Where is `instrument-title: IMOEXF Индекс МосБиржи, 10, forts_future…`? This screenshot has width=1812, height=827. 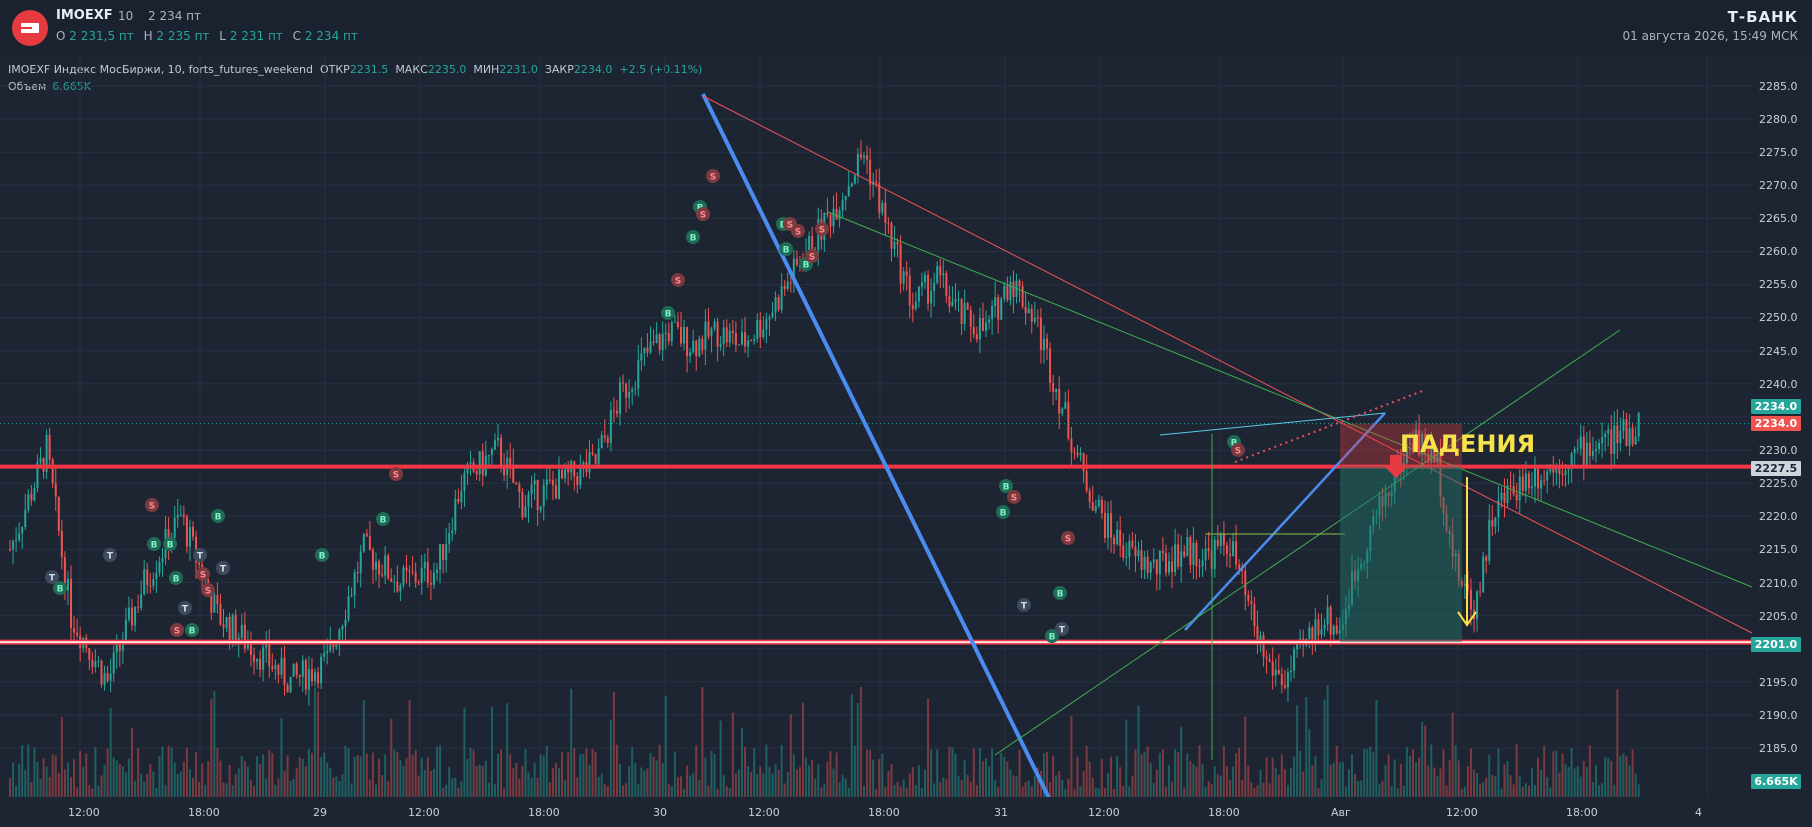
instrument-title: IMOEXF Индекс МосБиржи, 10, forts_future… is located at coordinates (160, 69).